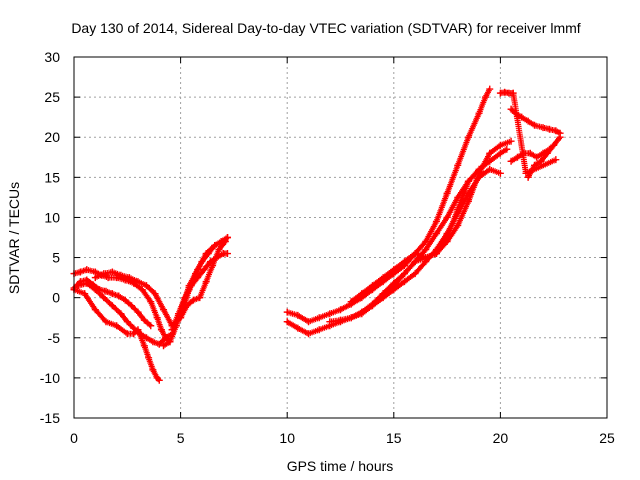 The width and height of the screenshot is (640, 480). What do you see at coordinates (501, 438) in the screenshot?
I see `x-tick-label: 20` at bounding box center [501, 438].